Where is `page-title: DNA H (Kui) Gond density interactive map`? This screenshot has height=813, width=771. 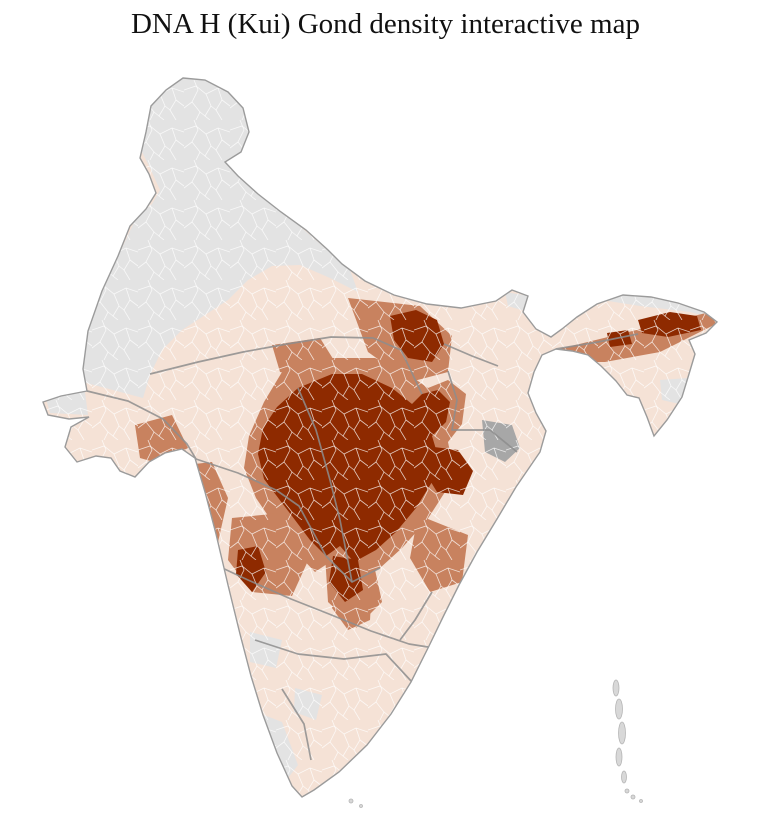
page-title: DNA H (Kui) Gond density interactive map is located at coordinates (385, 24).